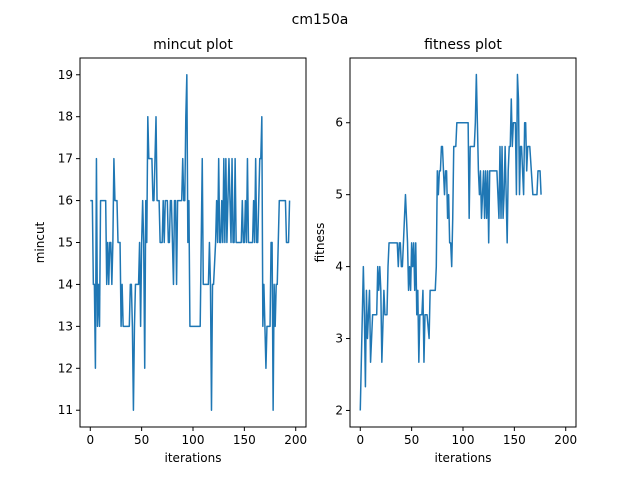 This screenshot has width=640, height=480. I want to click on fitness-plot-title: fitness plot, so click(463, 45).